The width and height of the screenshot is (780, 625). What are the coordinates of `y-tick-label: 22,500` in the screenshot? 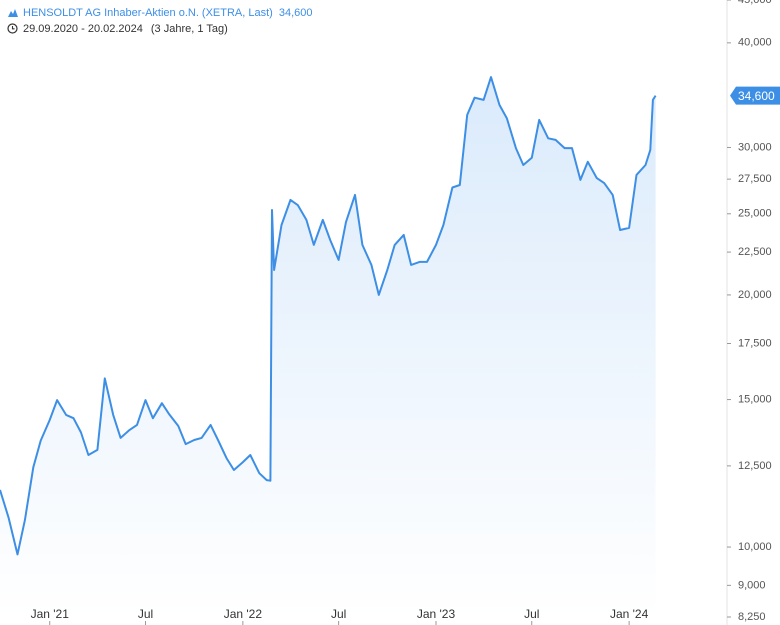 It's located at (755, 252).